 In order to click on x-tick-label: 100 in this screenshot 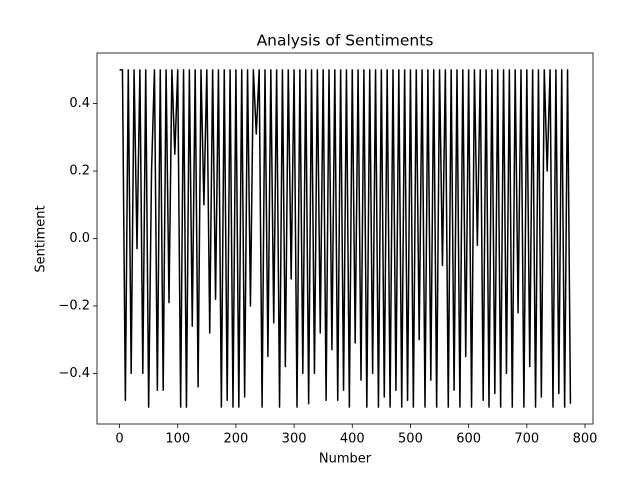, I will do `click(177, 439)`.